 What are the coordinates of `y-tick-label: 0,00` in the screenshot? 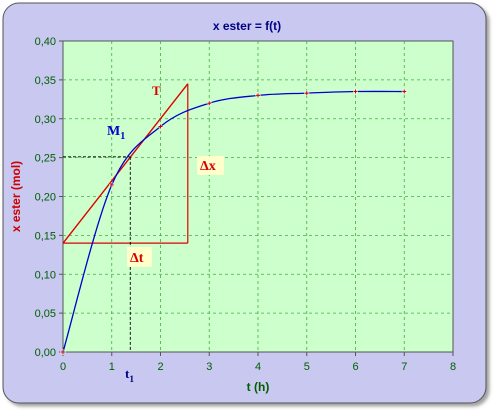 It's located at (45, 353).